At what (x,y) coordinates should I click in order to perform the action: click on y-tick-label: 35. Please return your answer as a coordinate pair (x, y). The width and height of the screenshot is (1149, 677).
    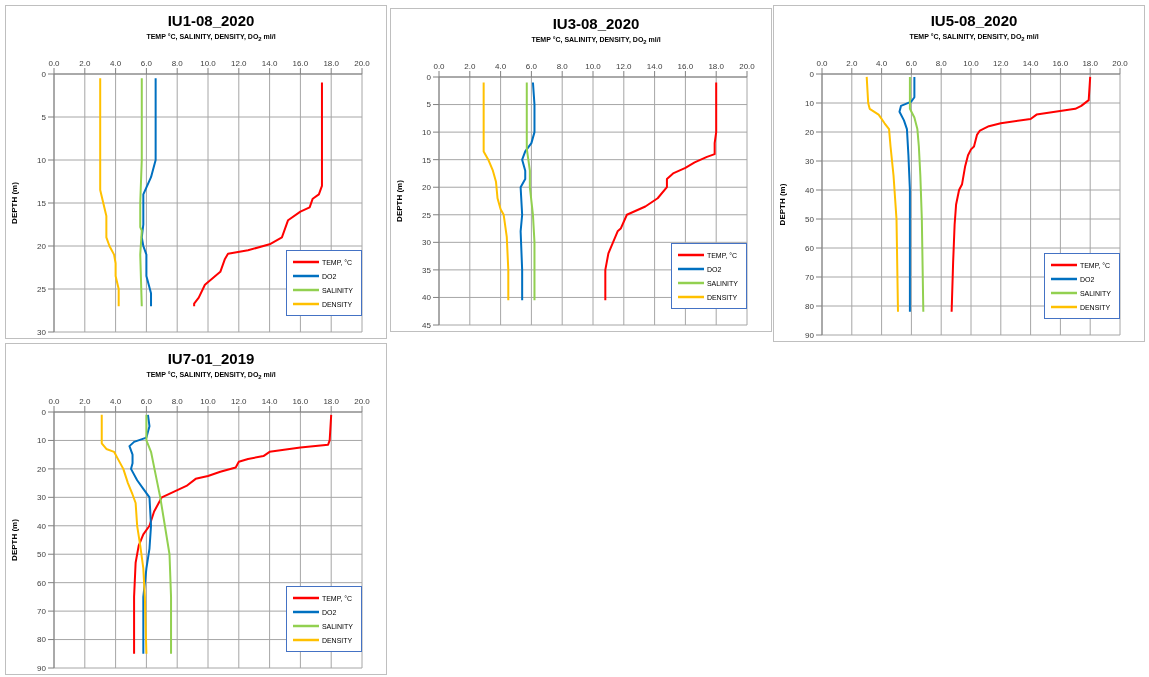
    Looking at the image, I should click on (427, 270).